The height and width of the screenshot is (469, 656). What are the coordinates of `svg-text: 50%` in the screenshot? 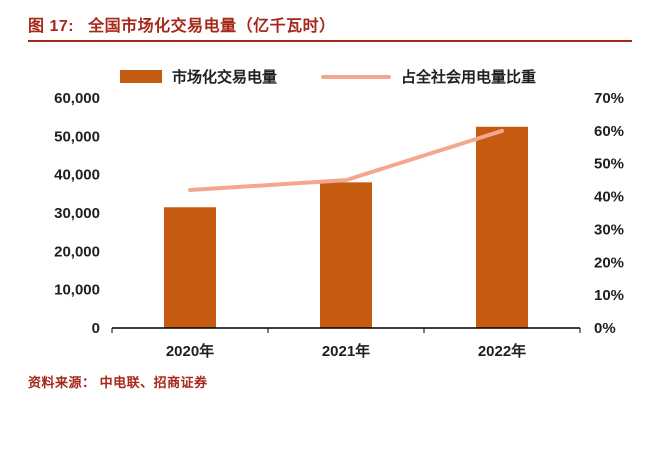 It's located at (609, 164).